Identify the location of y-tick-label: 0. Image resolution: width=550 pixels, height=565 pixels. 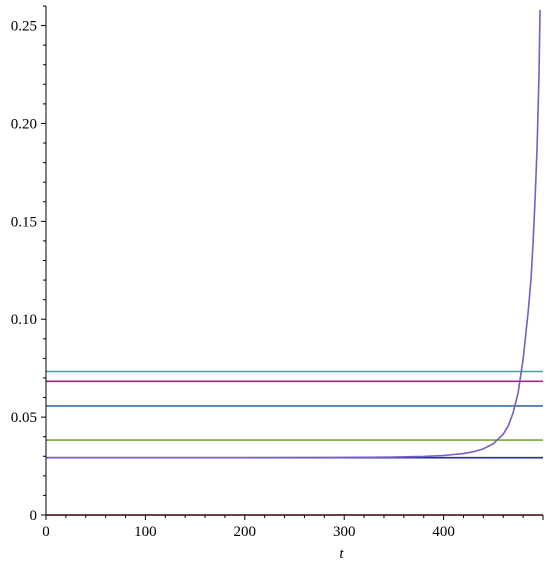
(34, 516).